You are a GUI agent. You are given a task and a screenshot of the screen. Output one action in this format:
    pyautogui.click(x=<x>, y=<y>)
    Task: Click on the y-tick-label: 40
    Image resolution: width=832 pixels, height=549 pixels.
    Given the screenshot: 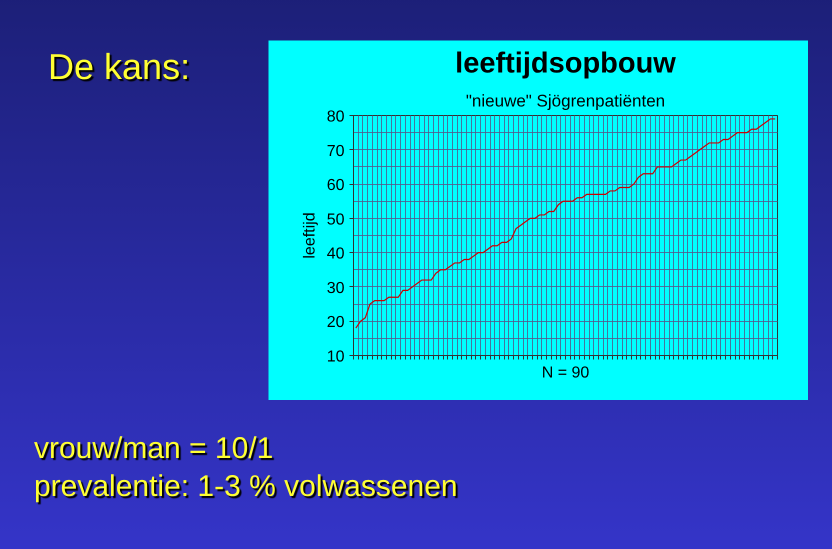 What is the action you would take?
    pyautogui.click(x=335, y=254)
    